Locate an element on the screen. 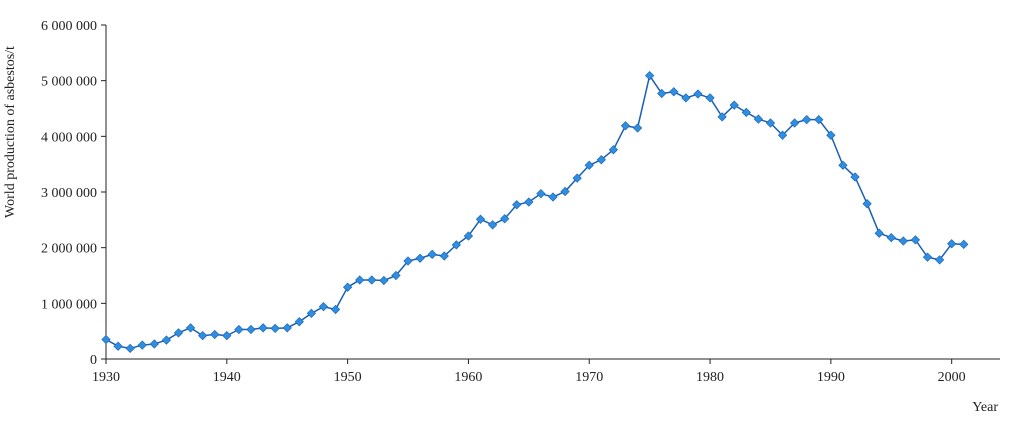  x-tick-label: 1930 is located at coordinates (106, 377).